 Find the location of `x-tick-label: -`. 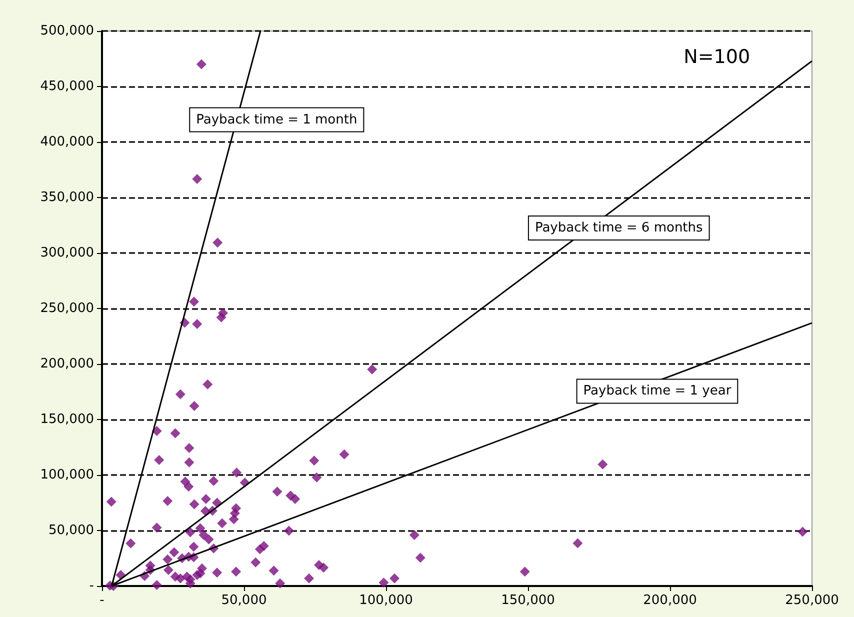

x-tick-label: - is located at coordinates (102, 600).